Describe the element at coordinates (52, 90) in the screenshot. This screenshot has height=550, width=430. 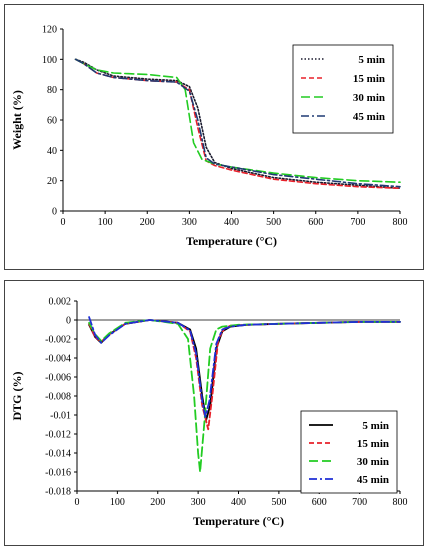
I see `y-tick-label: 80` at that location.